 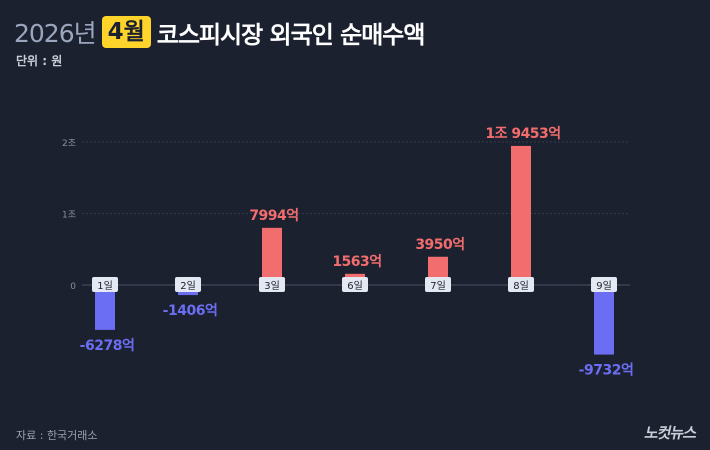 I want to click on x-tick-label: 9일, so click(x=604, y=286).